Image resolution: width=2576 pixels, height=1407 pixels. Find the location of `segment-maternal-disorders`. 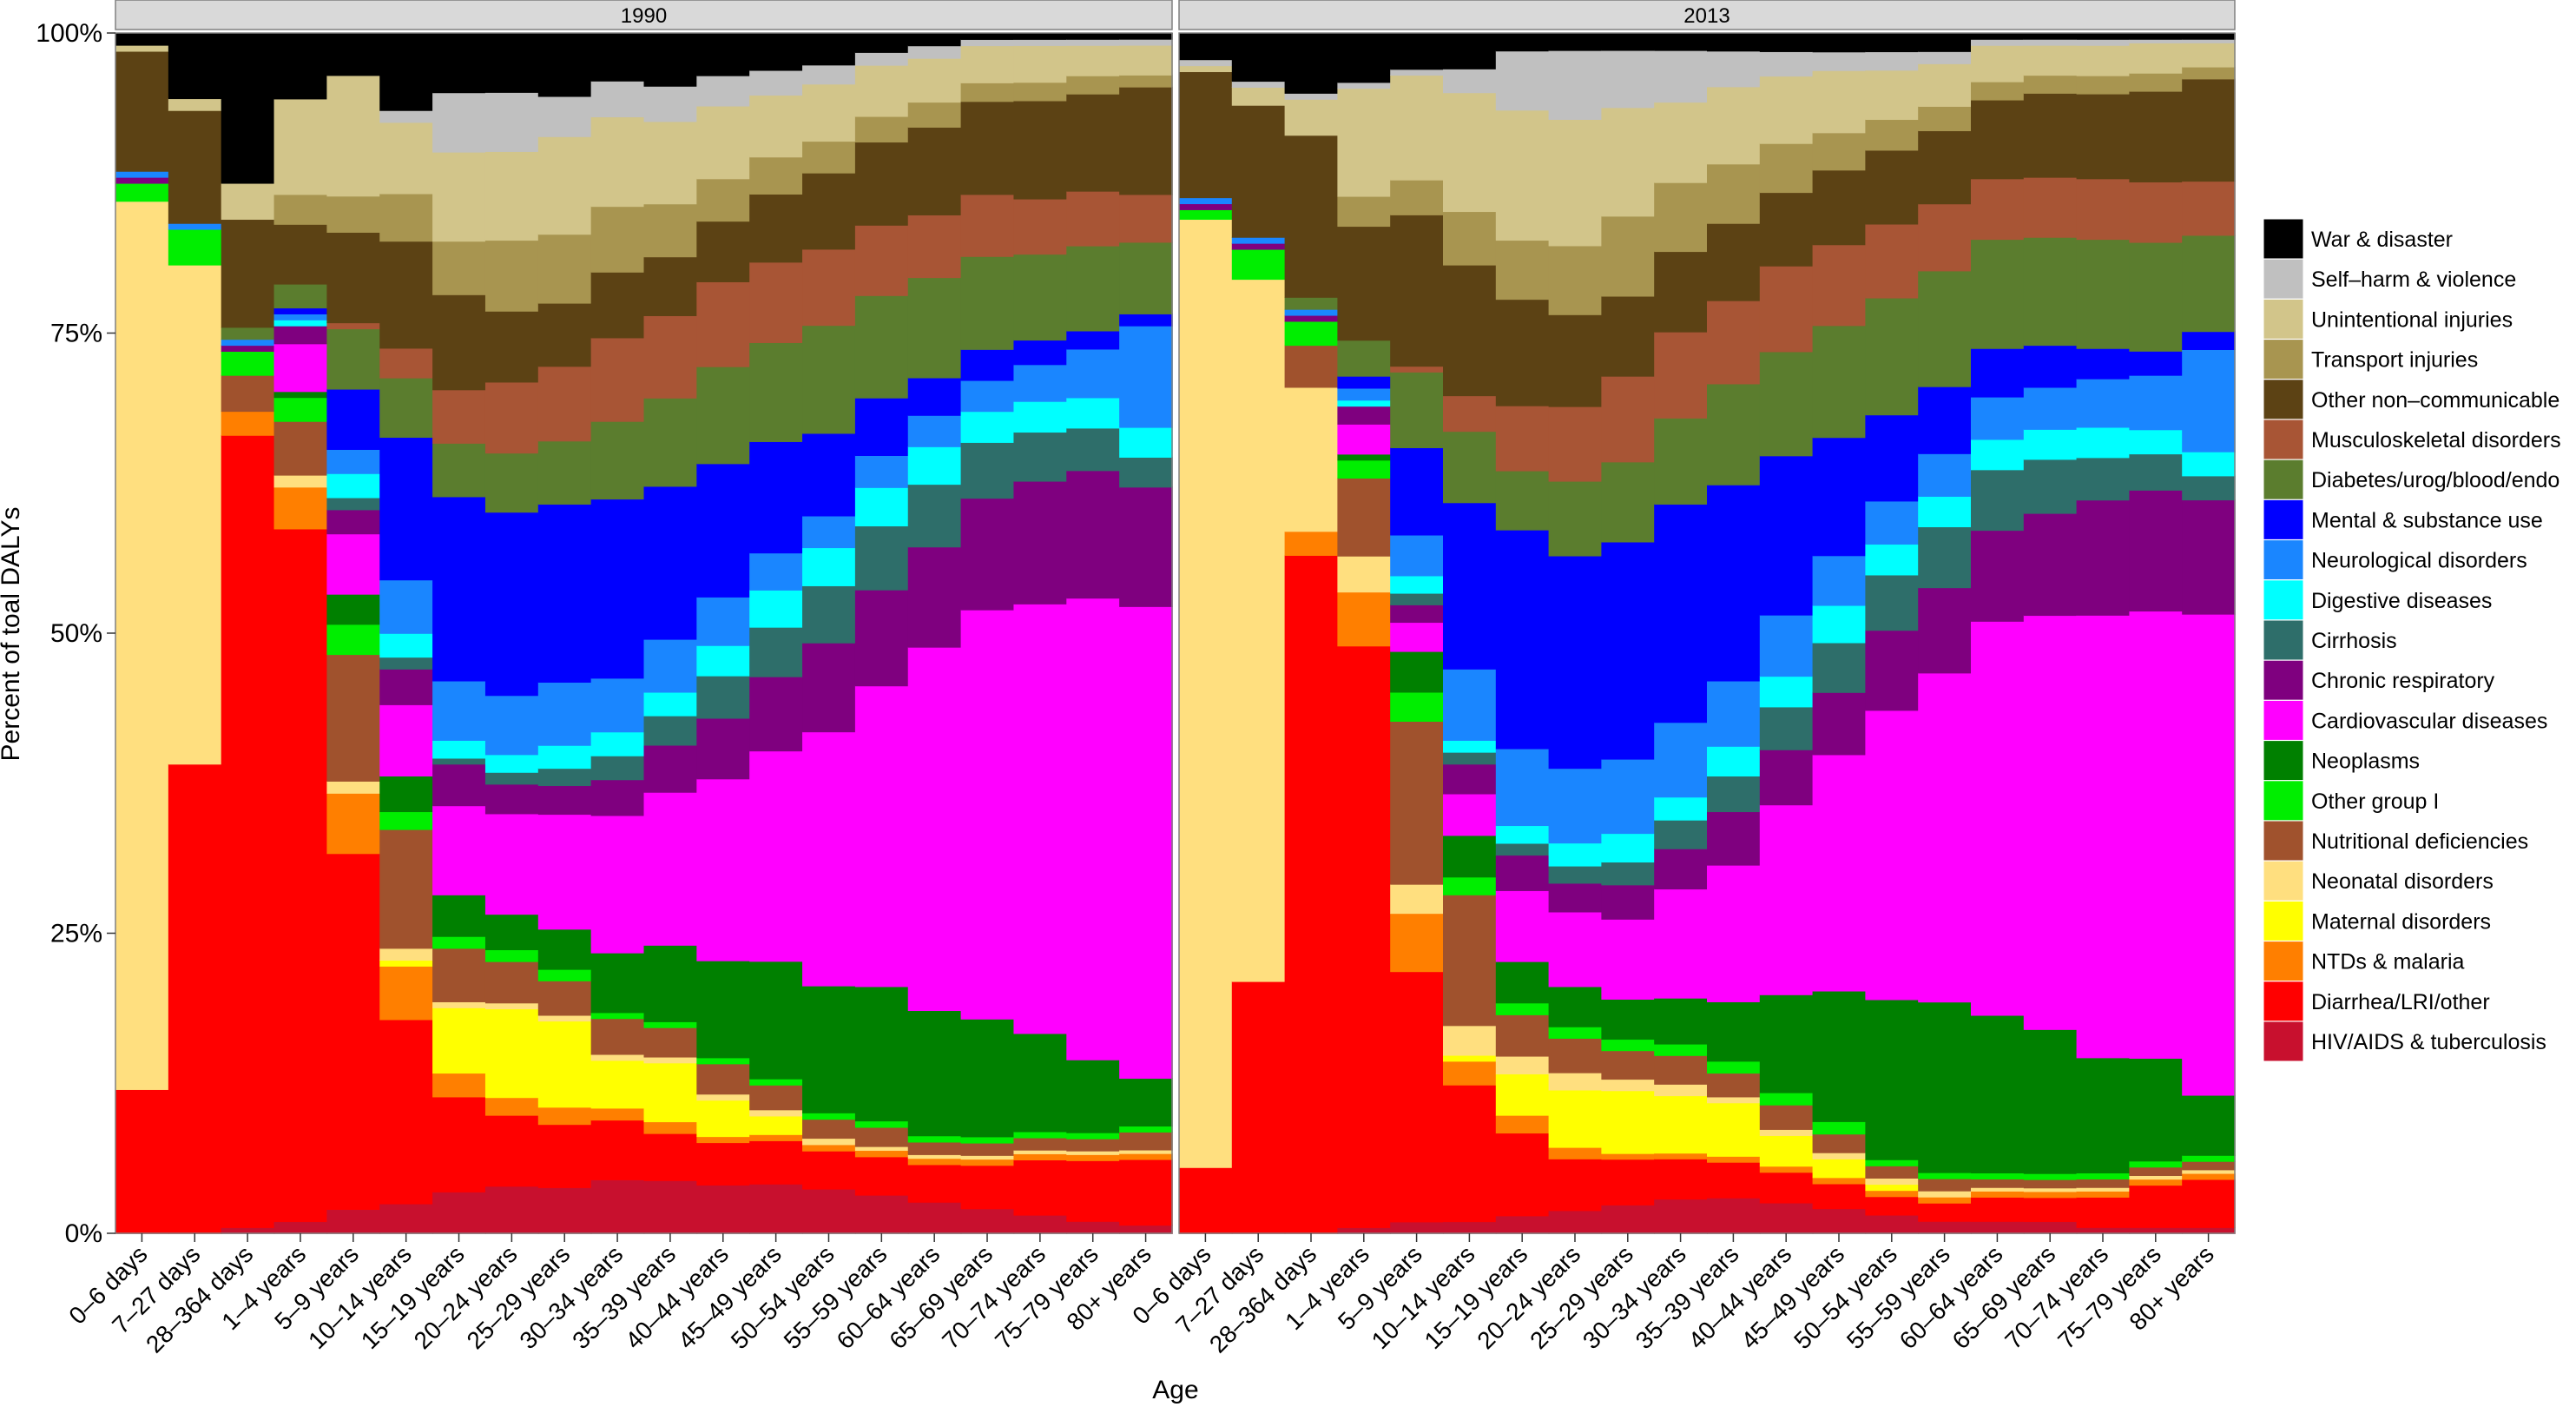

segment-maternal-disorders is located at coordinates (1786, 1151).